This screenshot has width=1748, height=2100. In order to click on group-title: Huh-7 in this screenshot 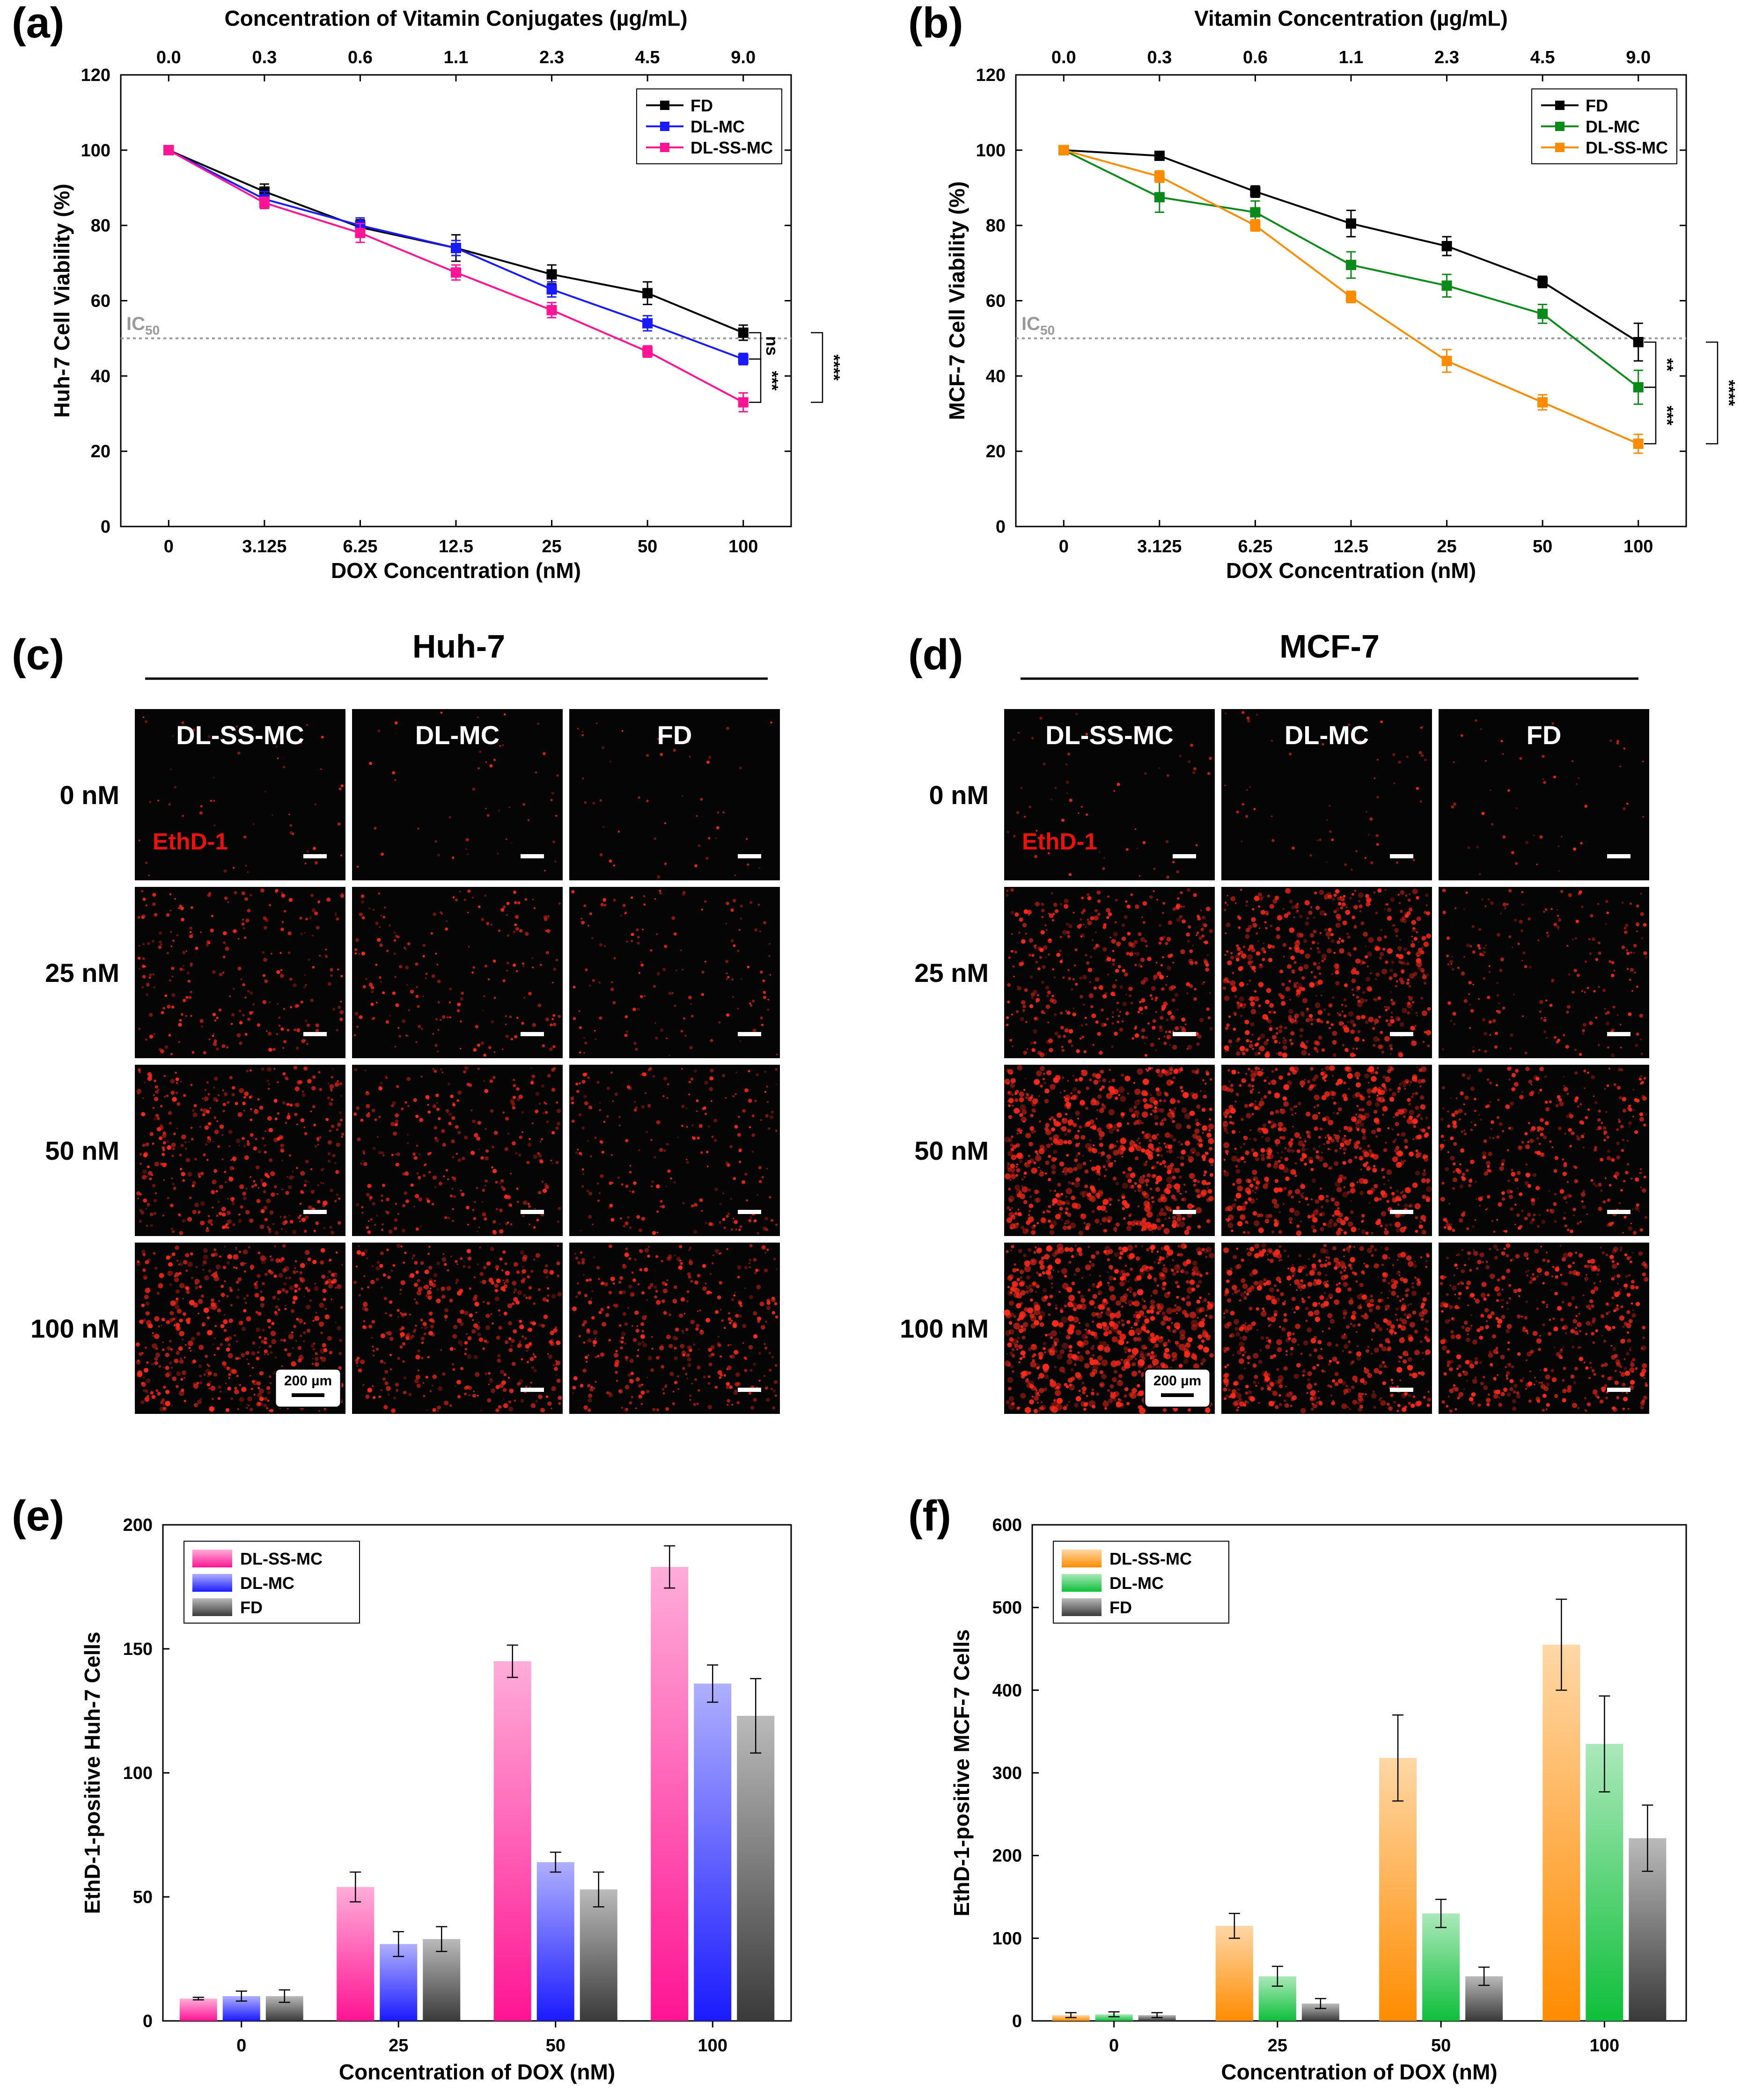, I will do `click(458, 646)`.